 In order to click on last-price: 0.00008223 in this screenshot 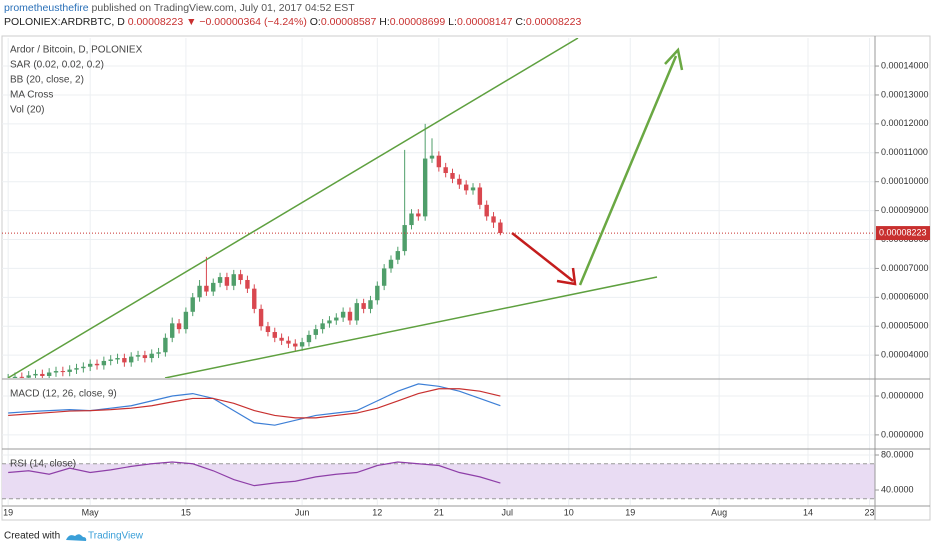, I will do `click(155, 22)`.